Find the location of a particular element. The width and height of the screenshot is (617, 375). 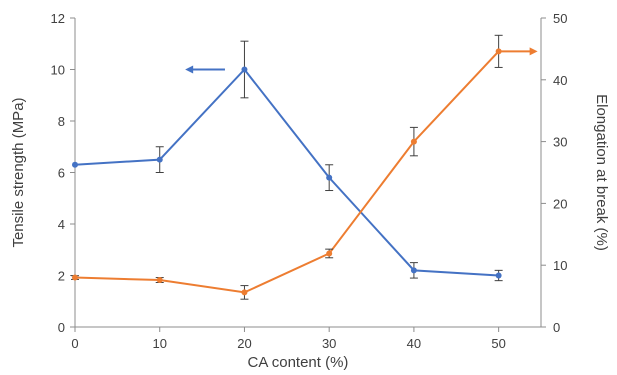

y-tick-label: 10 is located at coordinates (58, 70).